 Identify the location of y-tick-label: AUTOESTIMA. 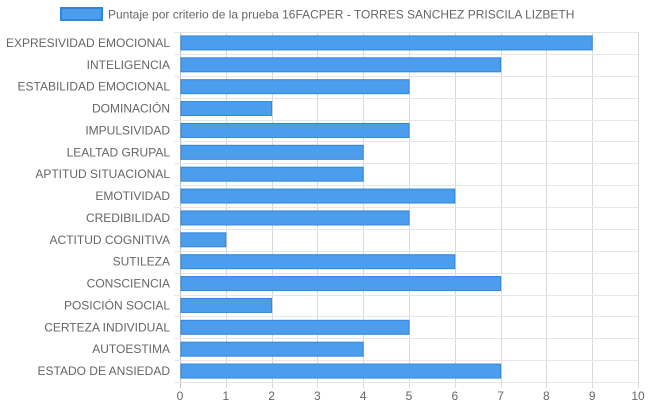
(131, 349).